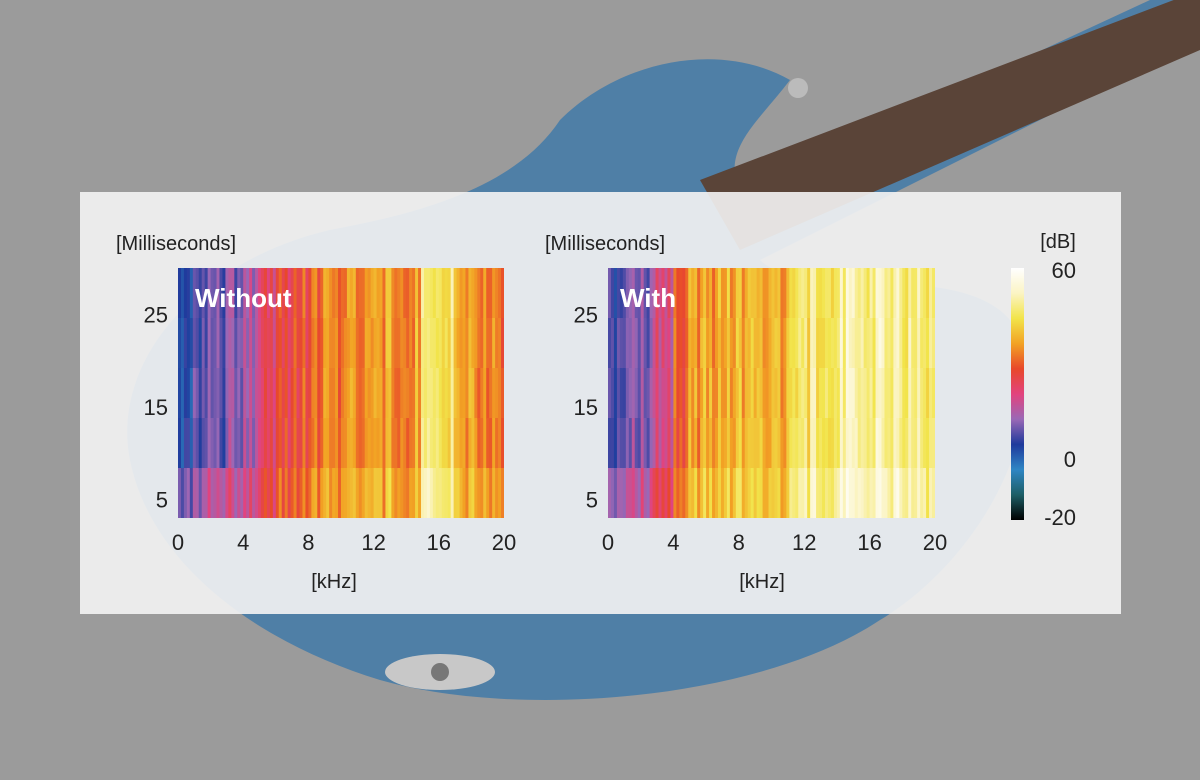  Describe the element at coordinates (178, 542) in the screenshot. I see `x-tick-label: 0` at that location.